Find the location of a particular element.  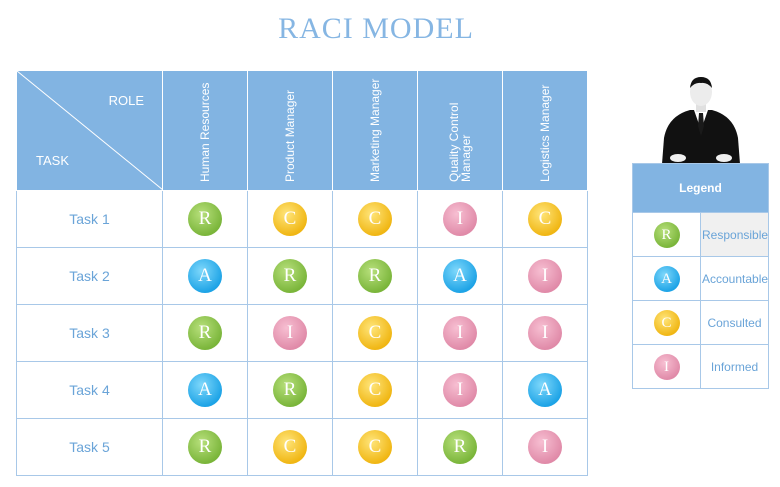

task-row: Task 3 R I C I I is located at coordinates (302, 333).